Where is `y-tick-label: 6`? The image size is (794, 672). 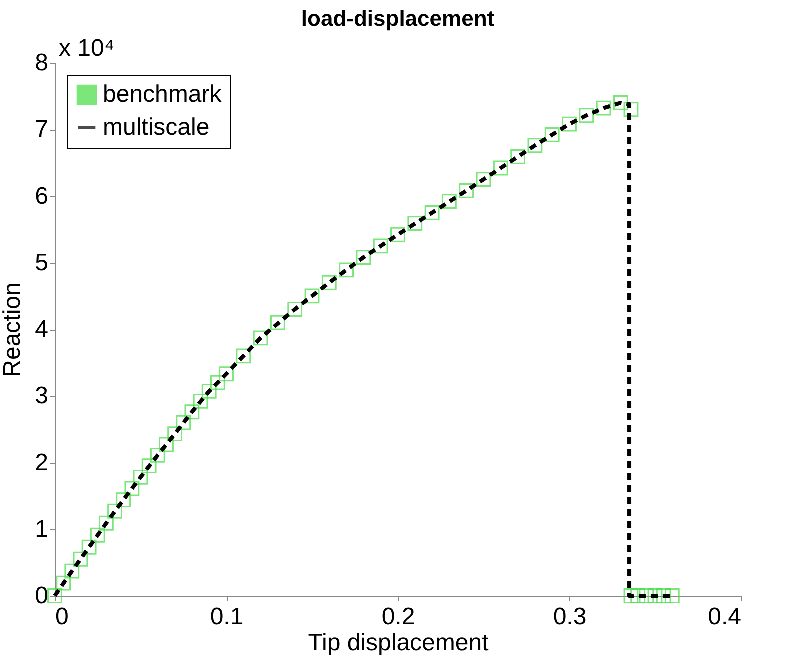
y-tick-label: 6 is located at coordinates (41, 196).